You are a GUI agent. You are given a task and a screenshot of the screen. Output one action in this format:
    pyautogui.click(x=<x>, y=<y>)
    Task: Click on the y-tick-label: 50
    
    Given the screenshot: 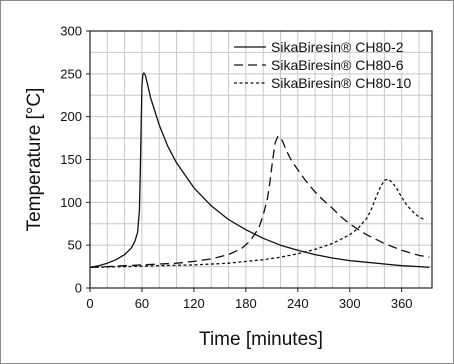 What is the action you would take?
    pyautogui.click(x=75, y=245)
    